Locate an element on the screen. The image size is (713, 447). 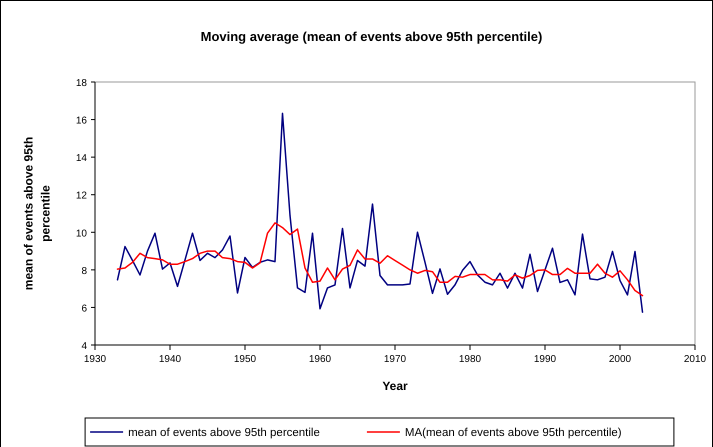
y-tick-label: 18 is located at coordinates (82, 83).